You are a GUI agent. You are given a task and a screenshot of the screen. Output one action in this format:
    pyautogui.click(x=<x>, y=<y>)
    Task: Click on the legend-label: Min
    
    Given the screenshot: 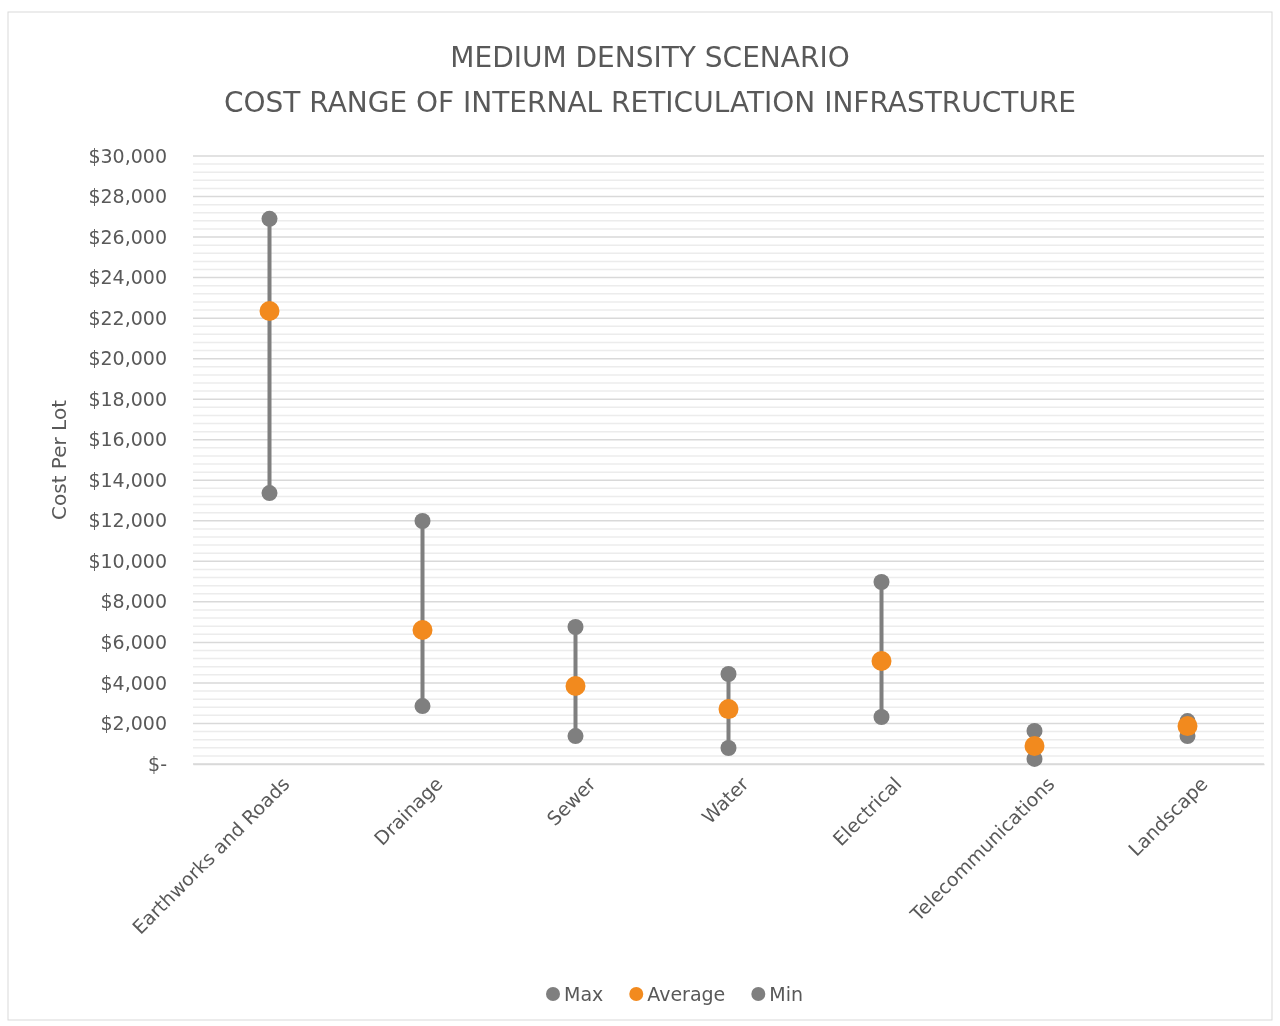 What is the action you would take?
    pyautogui.click(x=786, y=993)
    